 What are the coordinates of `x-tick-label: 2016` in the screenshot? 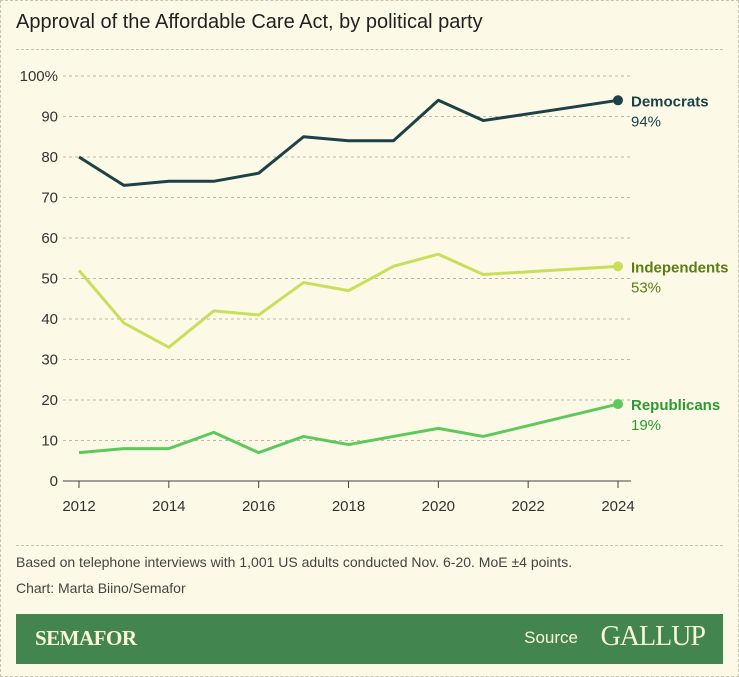 It's located at (258, 506).